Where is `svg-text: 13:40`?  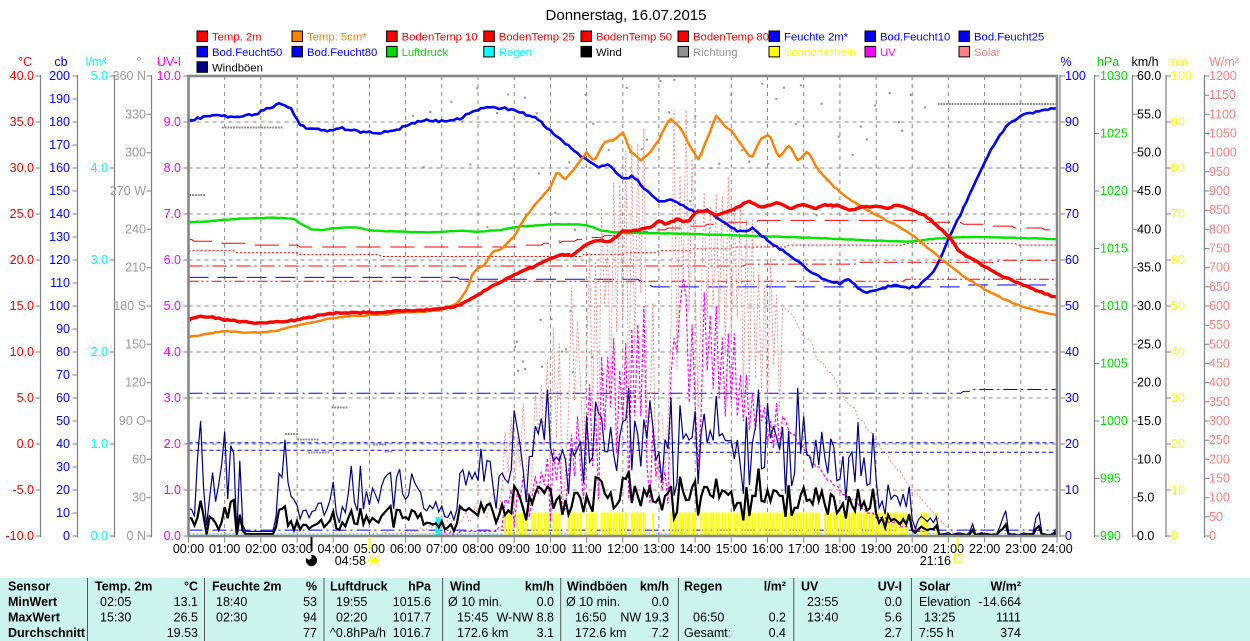 svg-text: 13:40 is located at coordinates (822, 618).